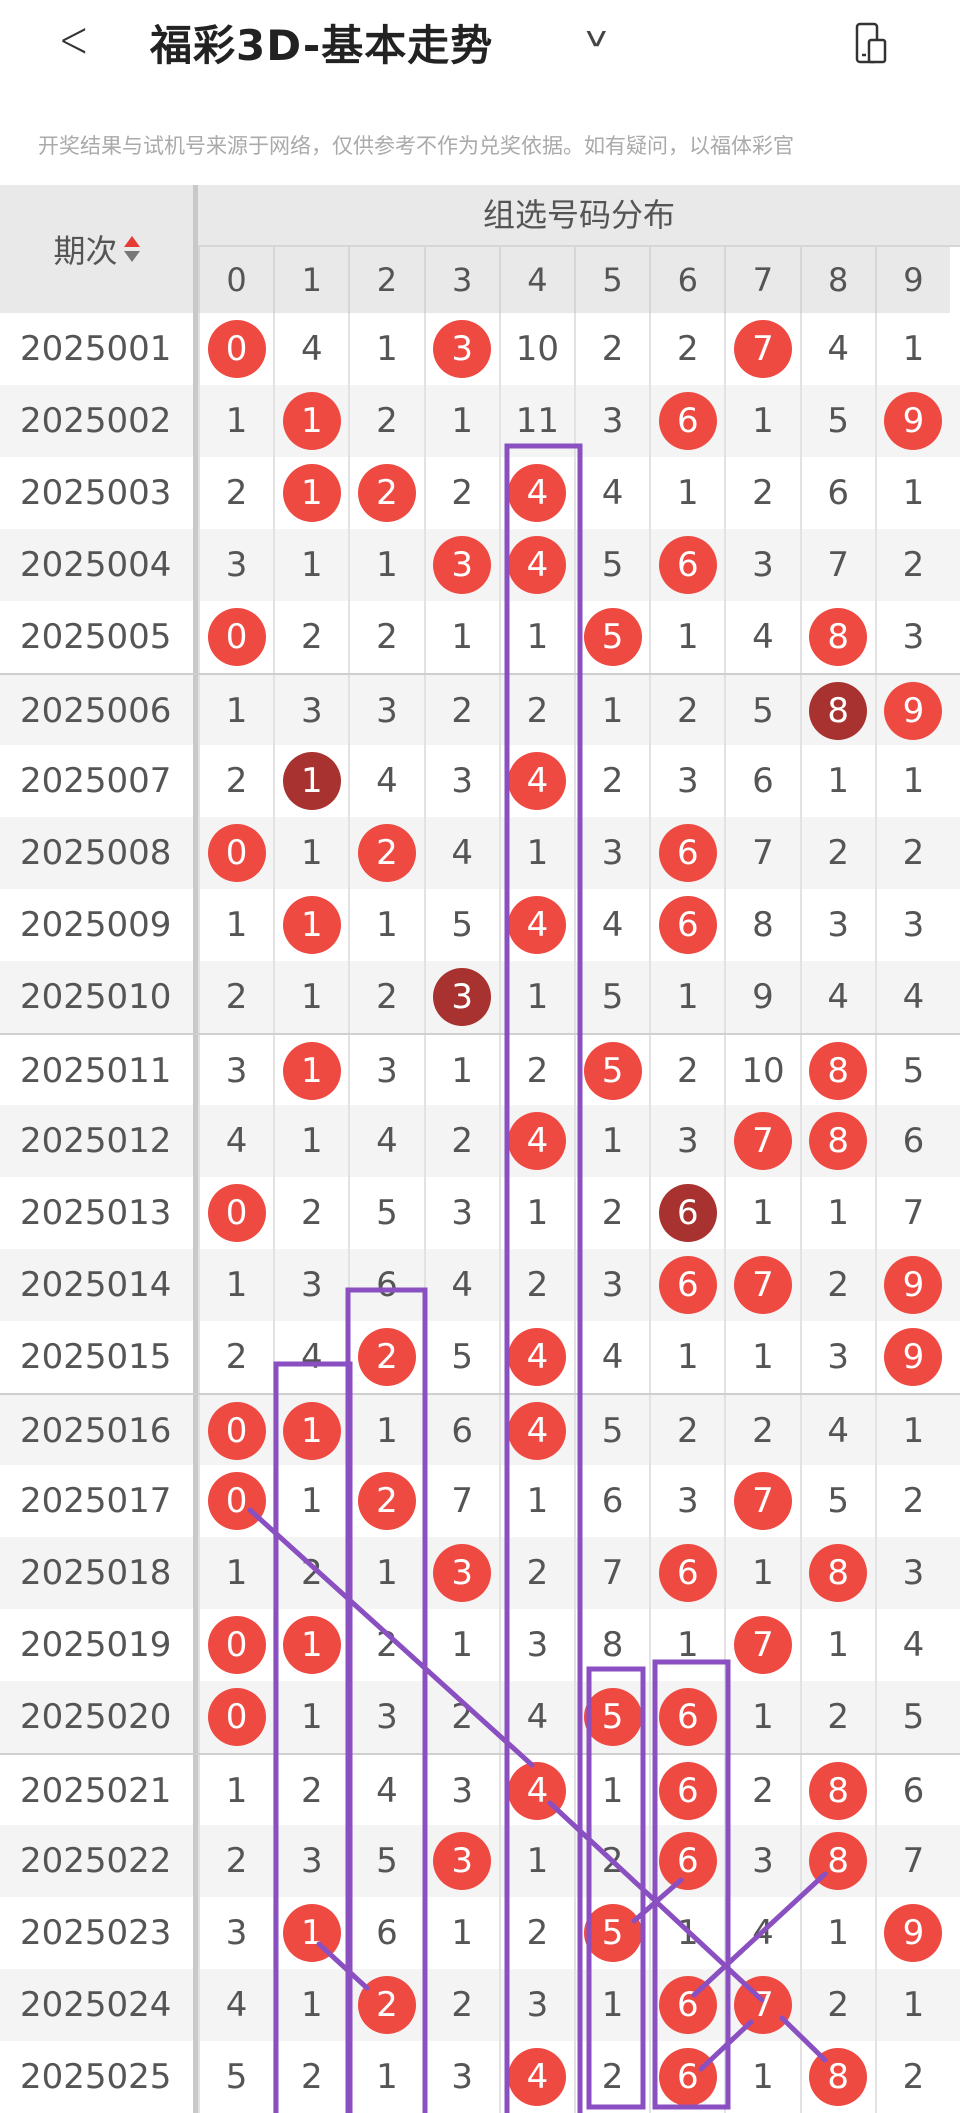 Image resolution: width=960 pixels, height=2113 pixels. I want to click on table-row: 2025005 0 2 2 1 1 5 1 4 8 3, so click(480, 637).